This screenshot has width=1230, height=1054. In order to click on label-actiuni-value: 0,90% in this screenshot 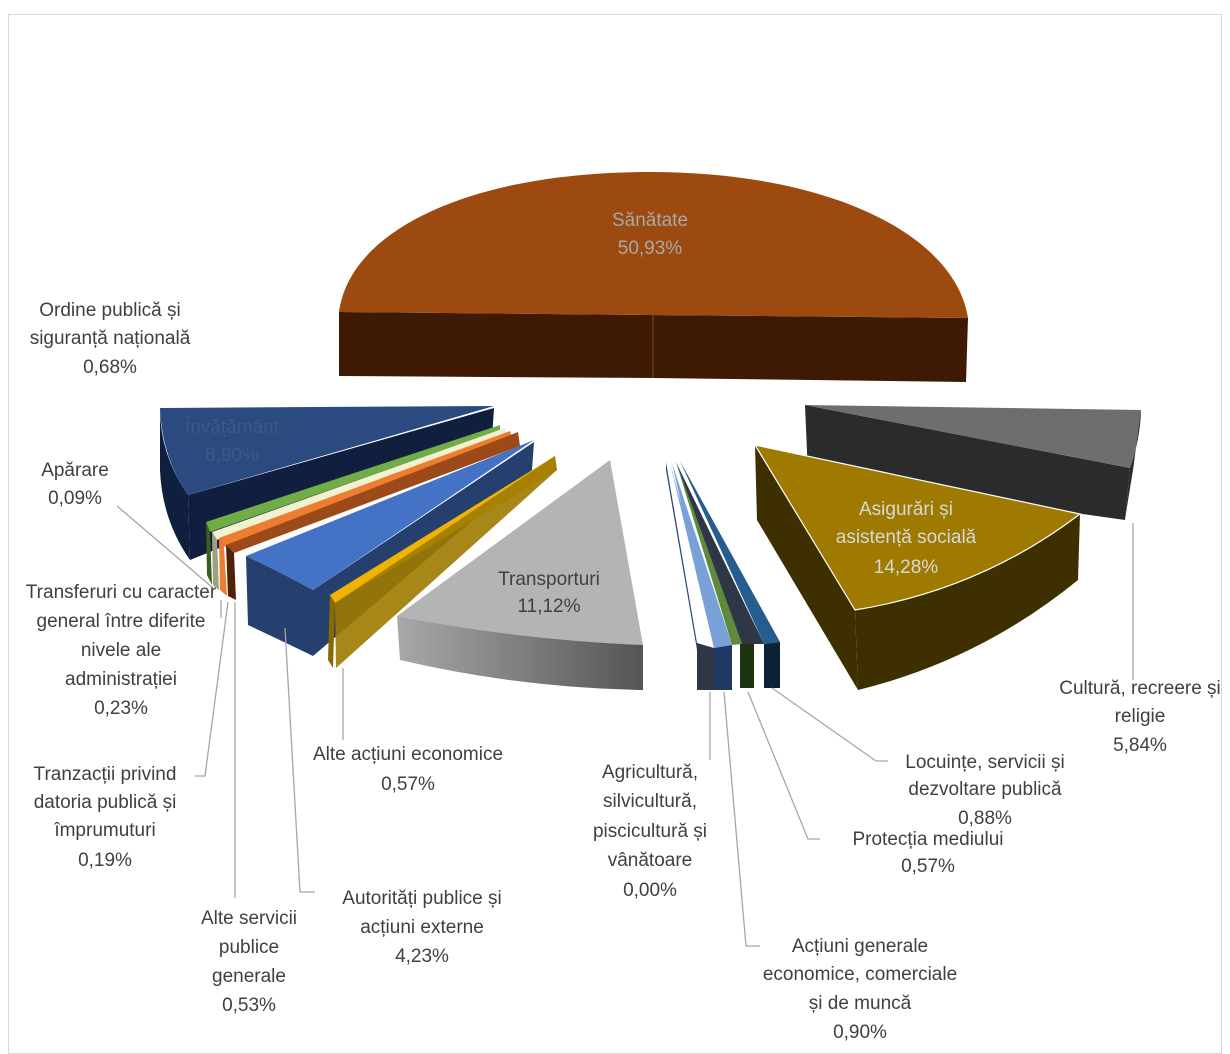, I will do `click(860, 1032)`.